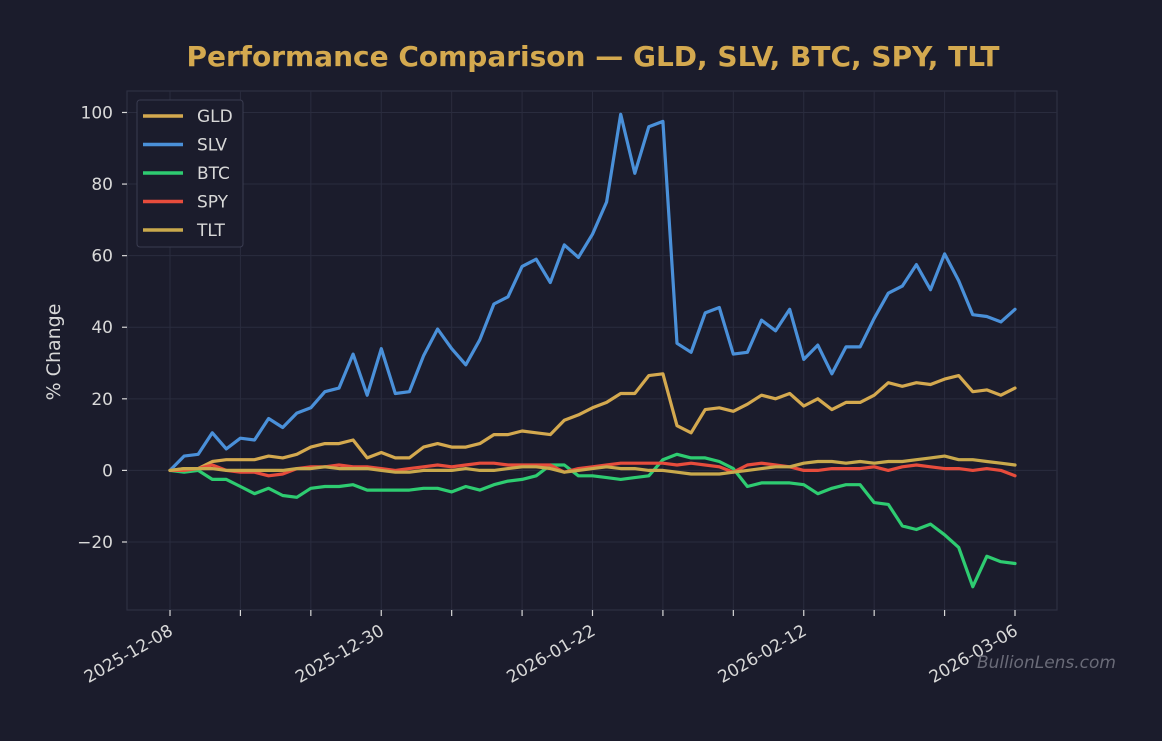 The height and width of the screenshot is (741, 1162). I want to click on y-axis: −20 0 20 40 60 80 100, so click(102, 328).